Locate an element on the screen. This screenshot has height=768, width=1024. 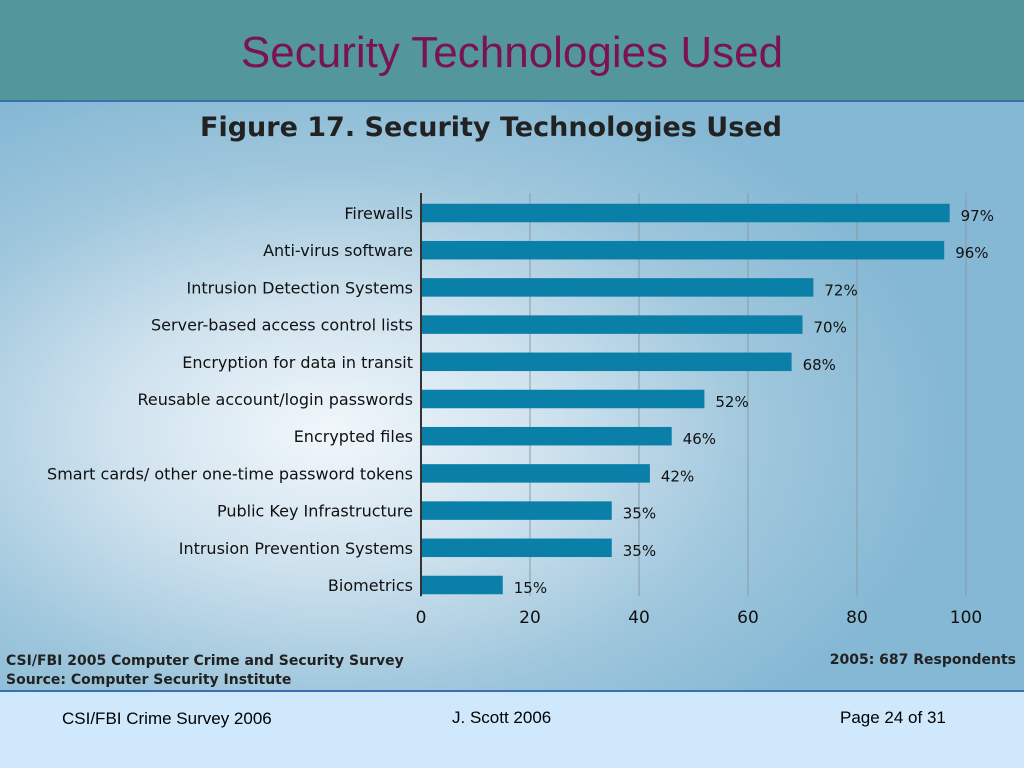
value-label-4: 68% is located at coordinates (819, 365).